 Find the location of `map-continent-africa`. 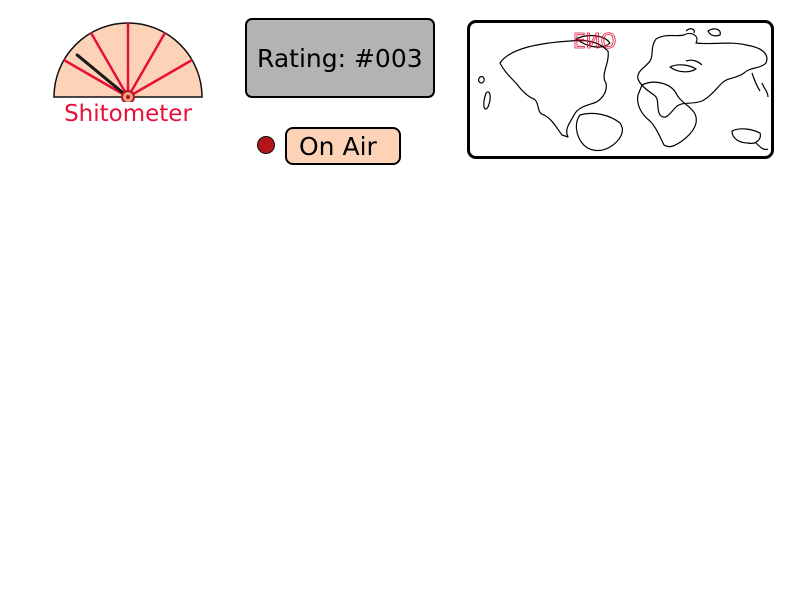

map-continent-africa is located at coordinates (667, 114).